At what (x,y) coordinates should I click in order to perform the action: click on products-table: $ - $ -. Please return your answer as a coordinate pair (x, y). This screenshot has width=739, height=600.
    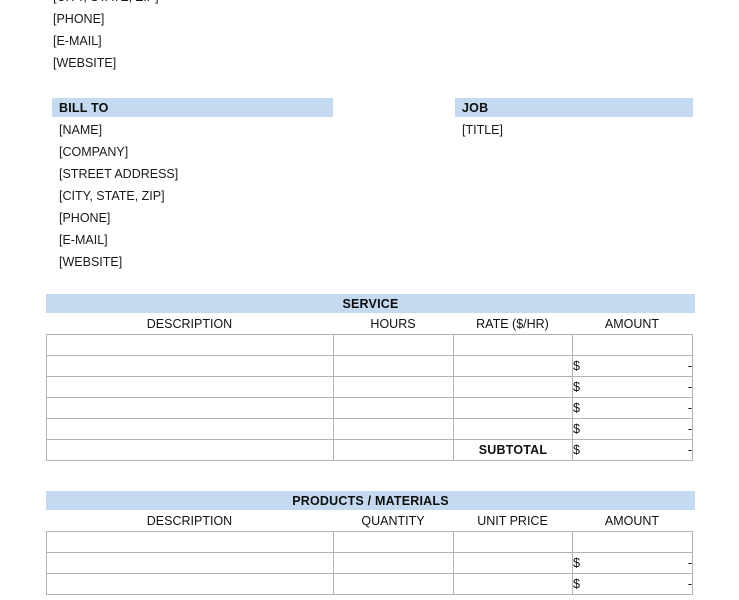
    Looking at the image, I should click on (369, 563).